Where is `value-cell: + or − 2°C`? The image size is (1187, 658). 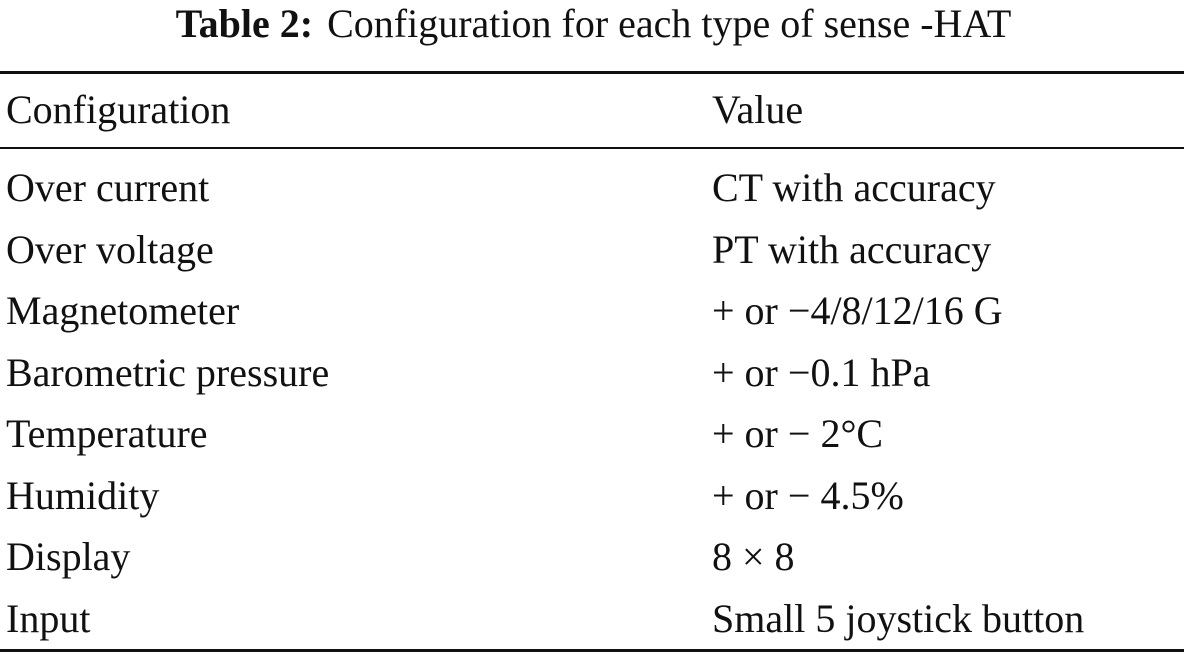 value-cell: + or − 2°C is located at coordinates (798, 433).